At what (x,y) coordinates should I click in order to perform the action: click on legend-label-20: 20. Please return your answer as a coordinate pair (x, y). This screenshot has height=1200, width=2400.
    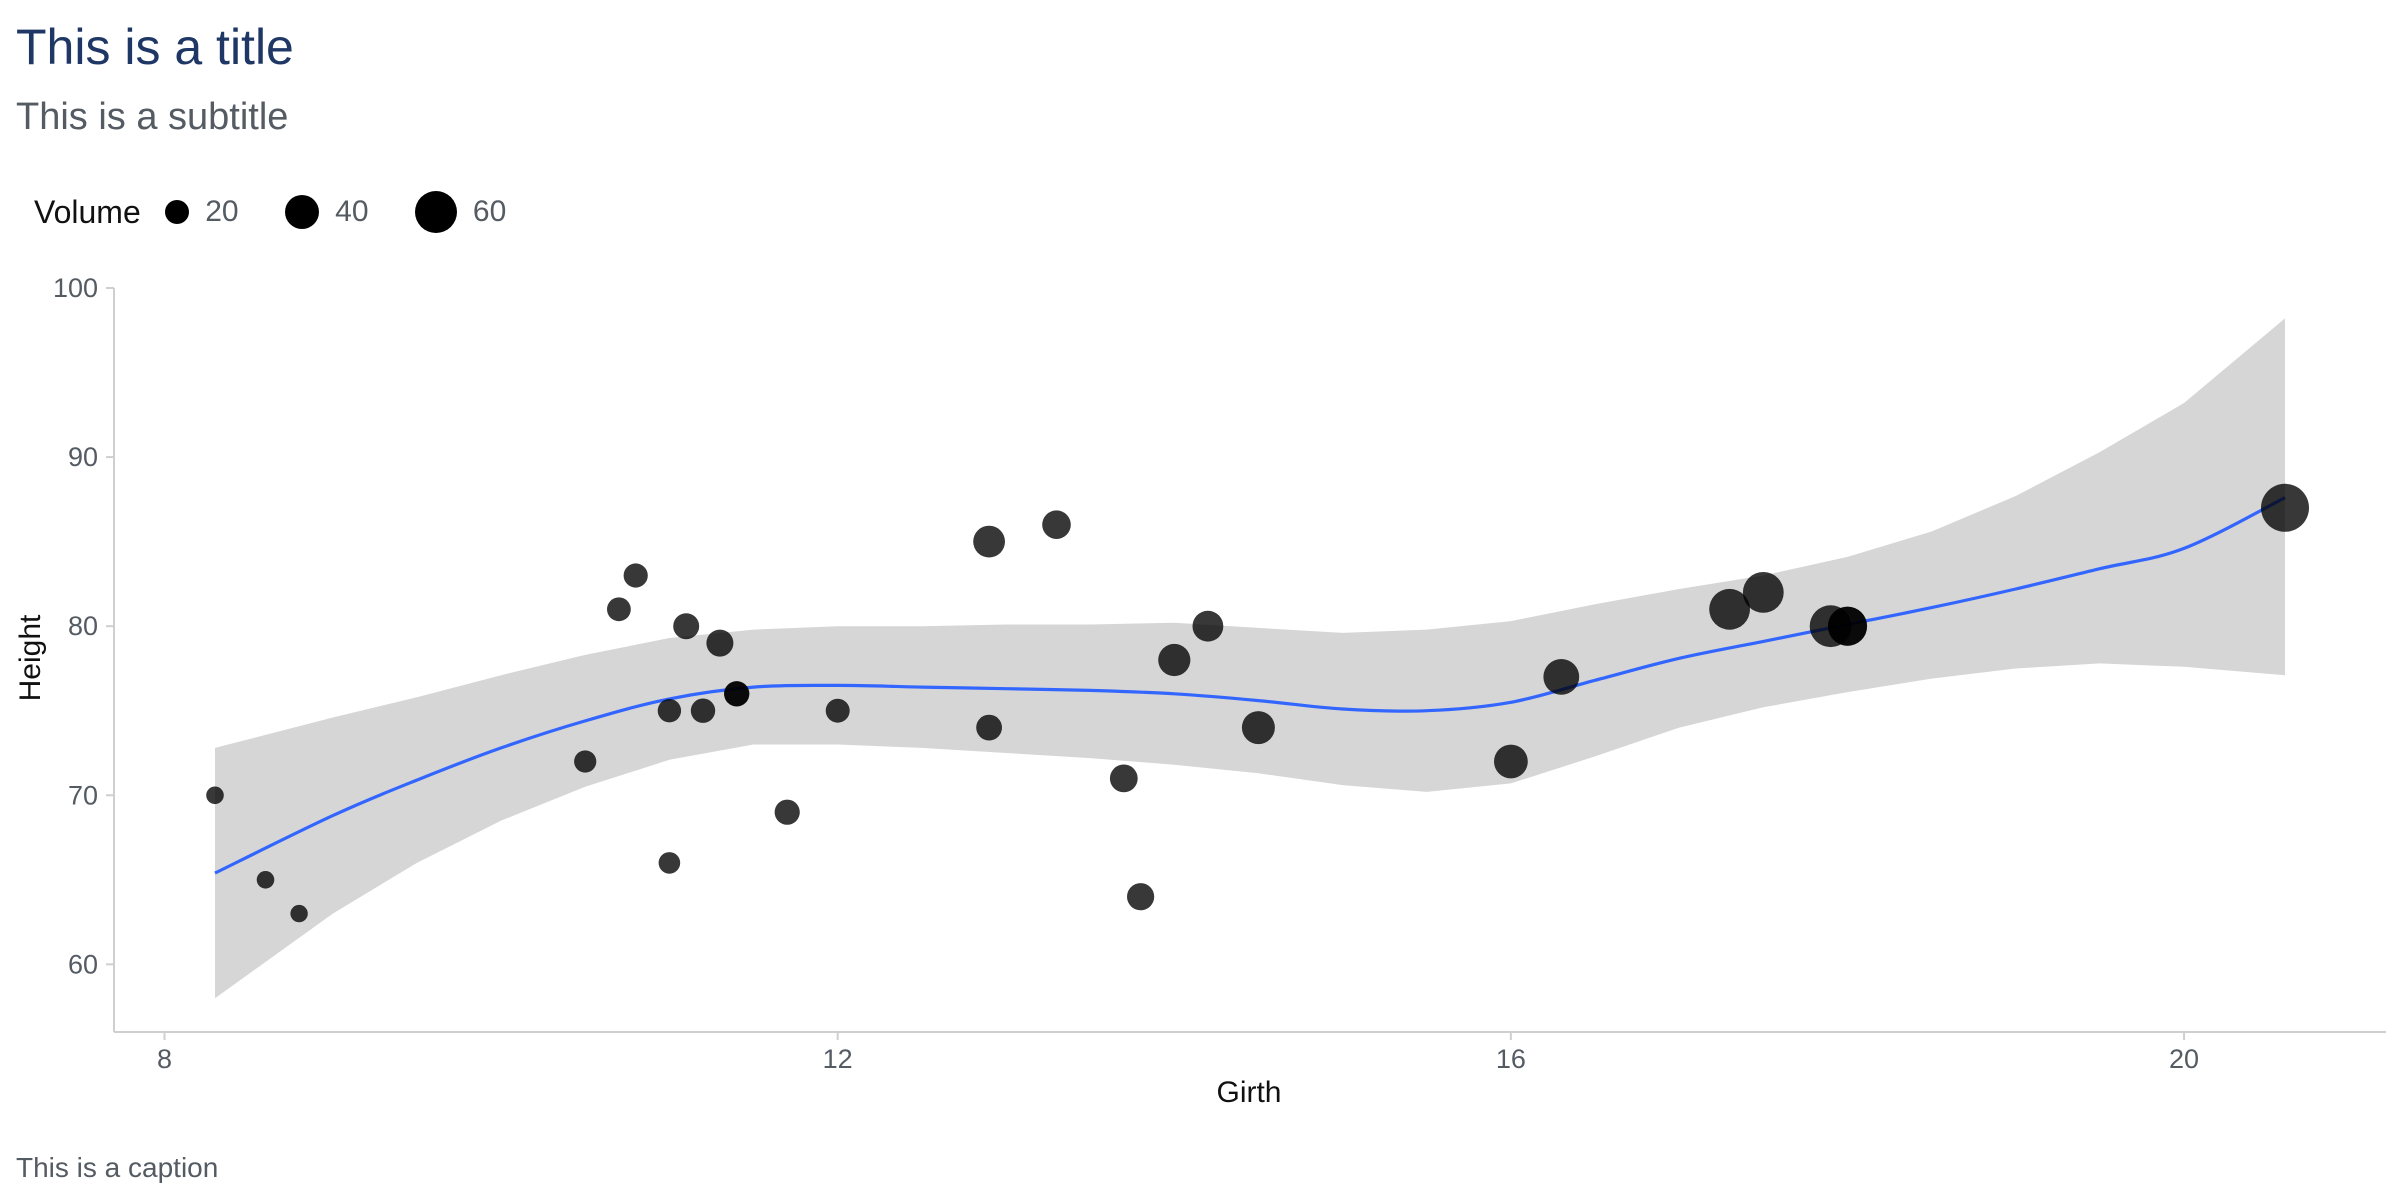
    Looking at the image, I should click on (222, 211).